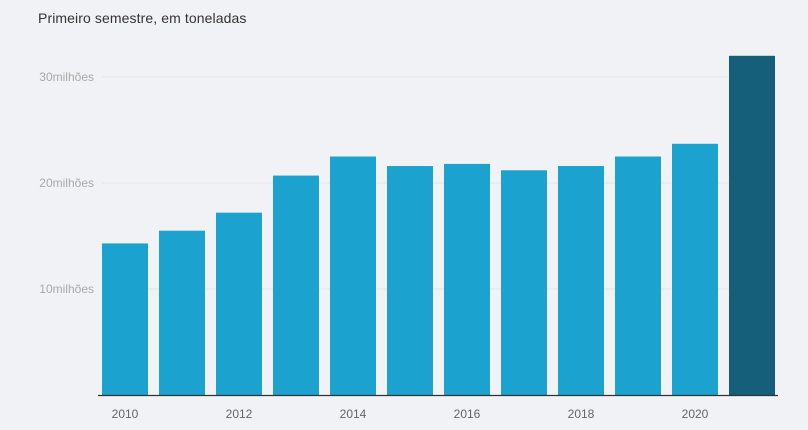 This screenshot has height=430, width=808. What do you see at coordinates (125, 414) in the screenshot?
I see `x-tick-label: 2010` at bounding box center [125, 414].